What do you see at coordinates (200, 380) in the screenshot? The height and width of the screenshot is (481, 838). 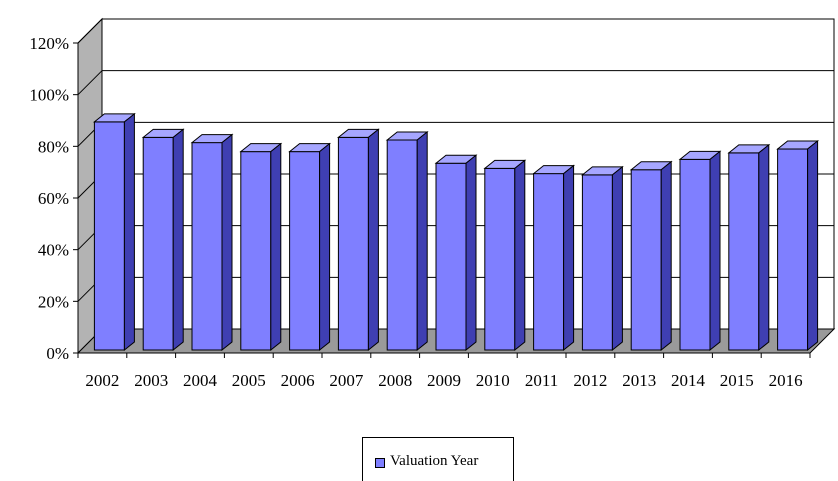 I see `x-tick-label: 2004` at bounding box center [200, 380].